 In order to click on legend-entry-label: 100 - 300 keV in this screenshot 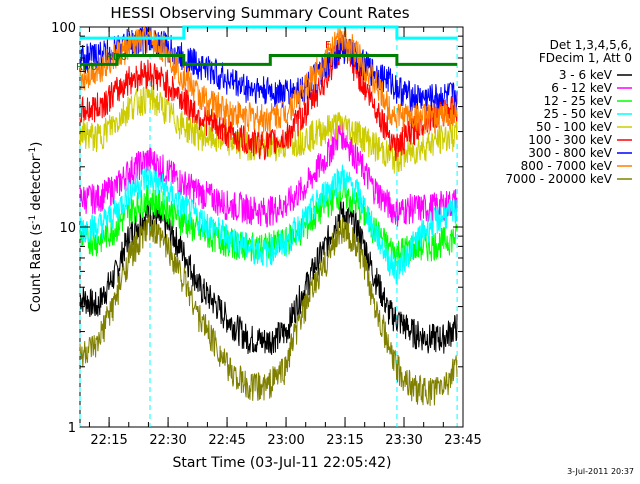, I will do `click(570, 140)`.